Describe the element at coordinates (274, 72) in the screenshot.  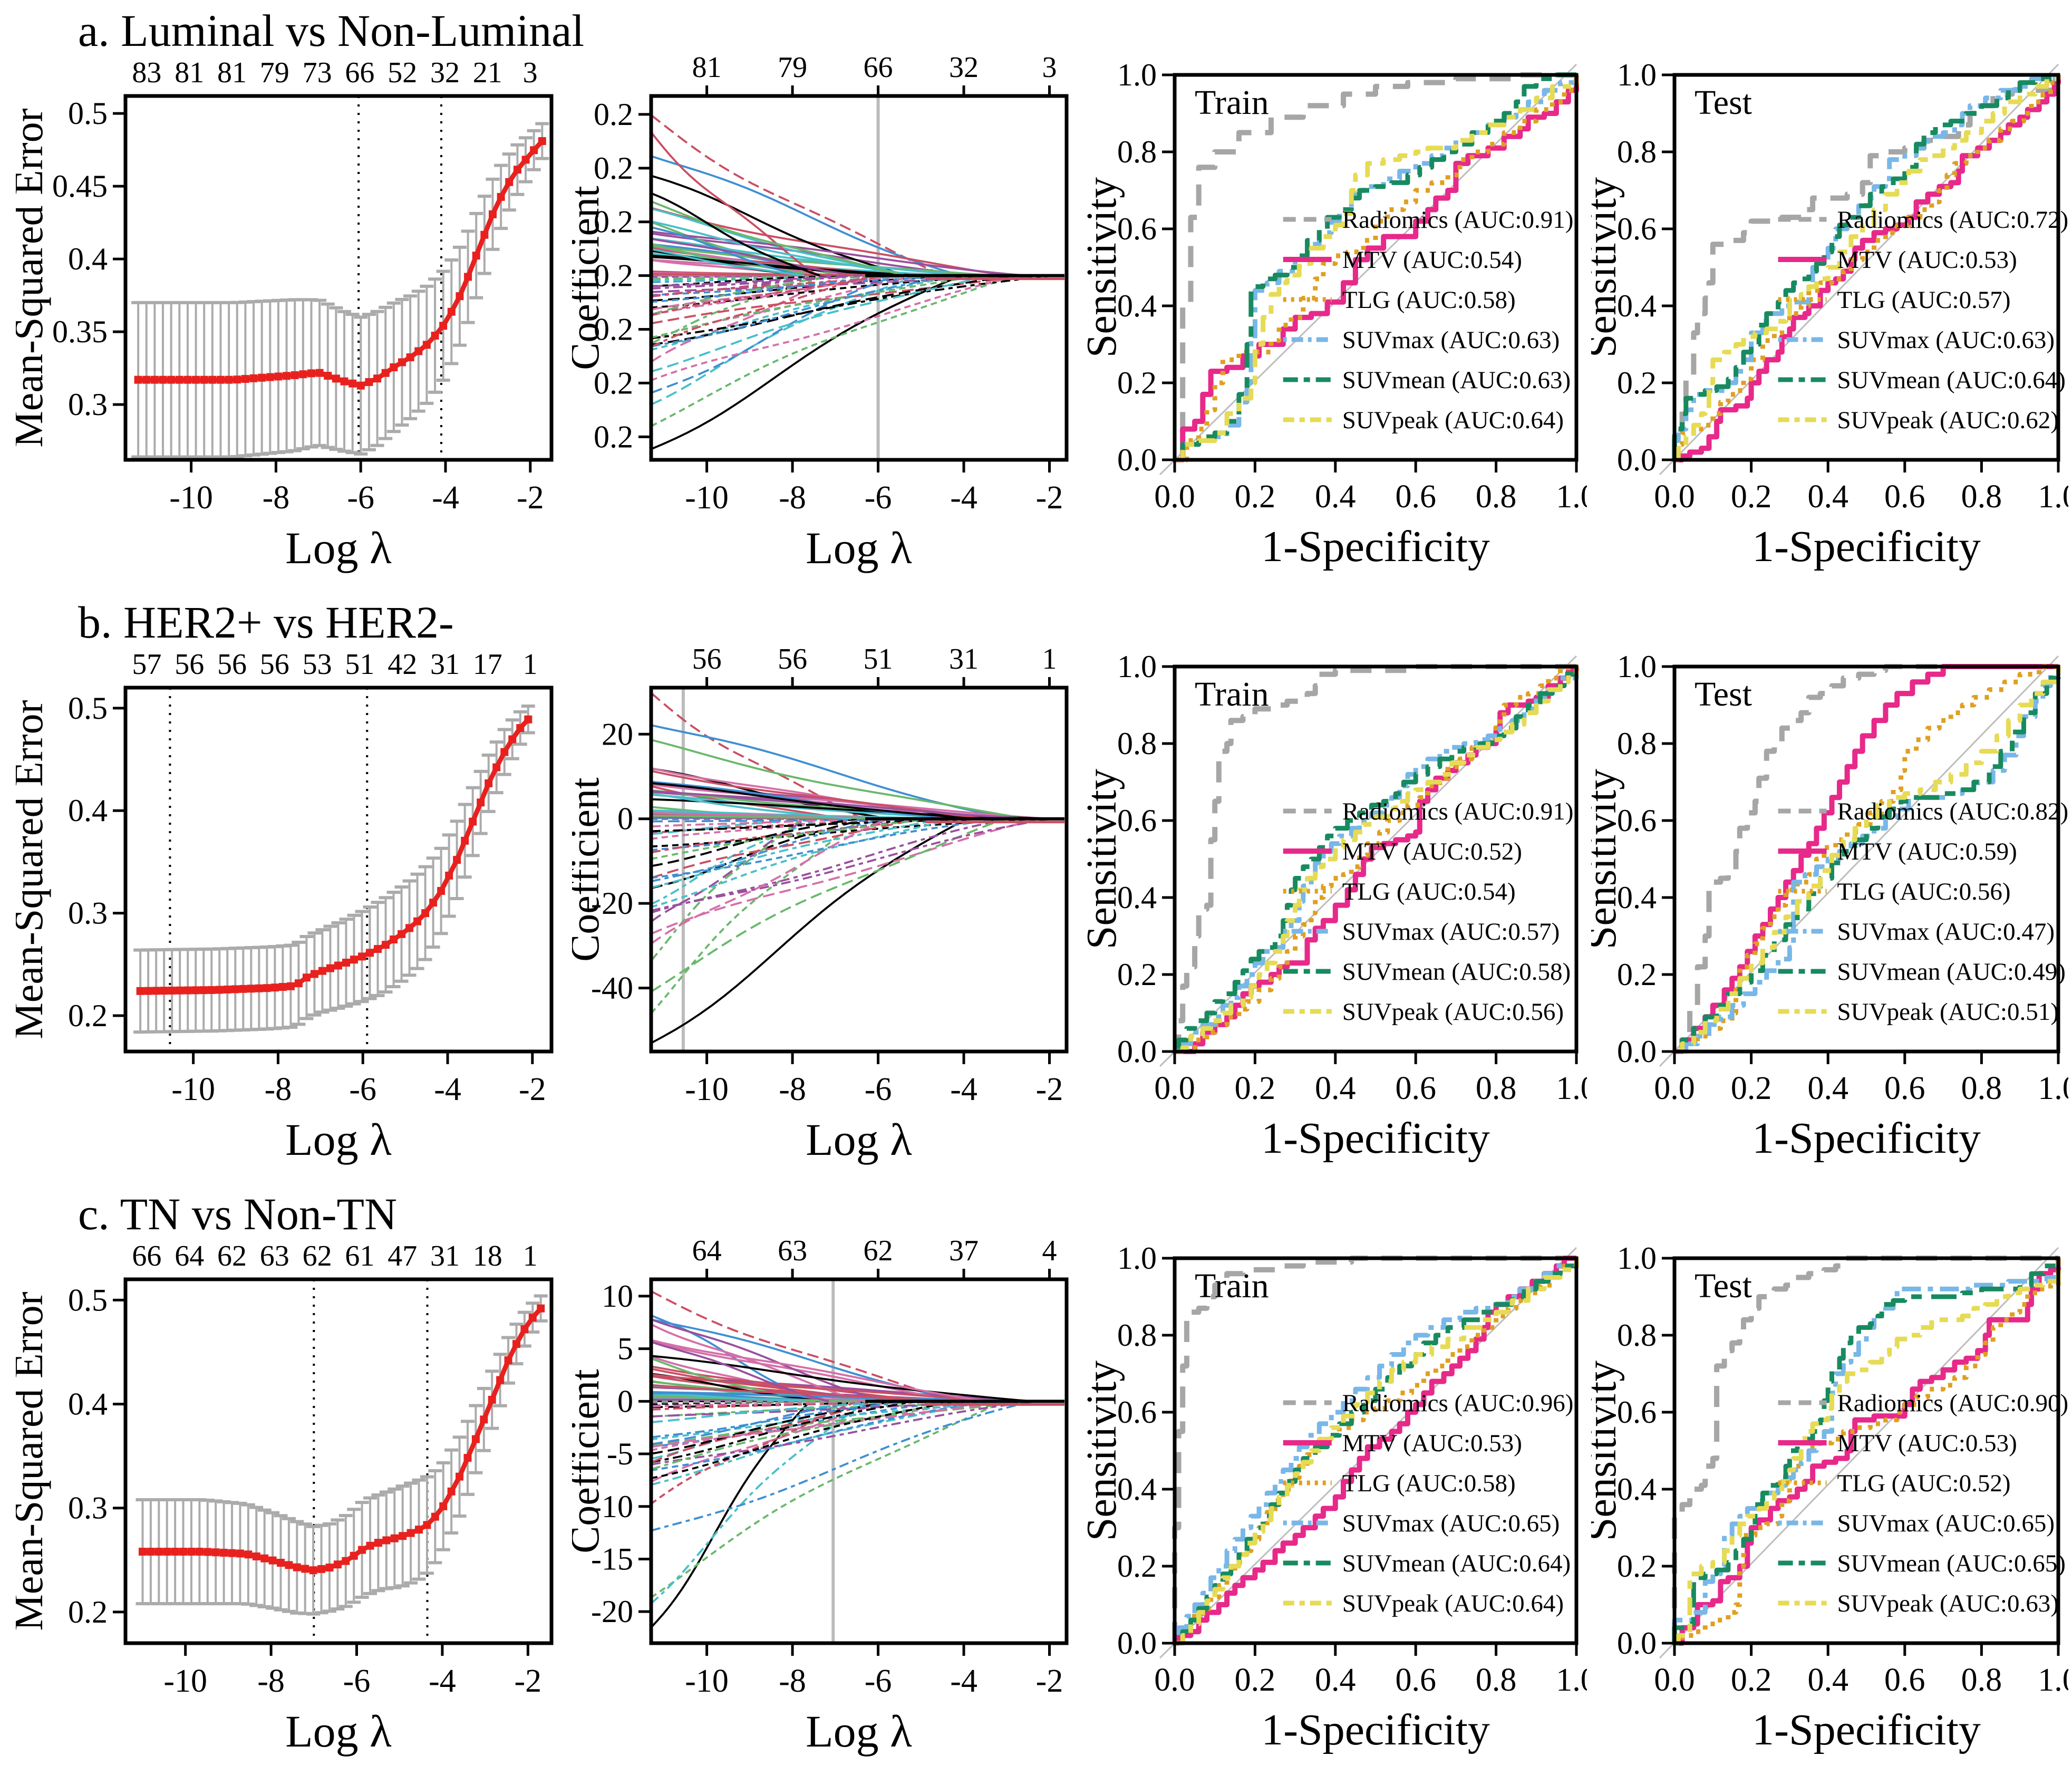
I see `svg-text: 79` at that location.